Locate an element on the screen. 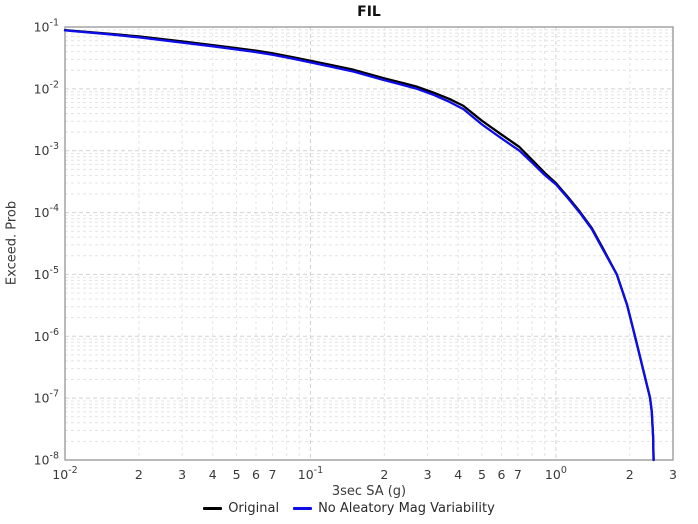 This screenshot has height=524, width=698. legend: Original No Aleatory Mag Variability is located at coordinates (349, 508).